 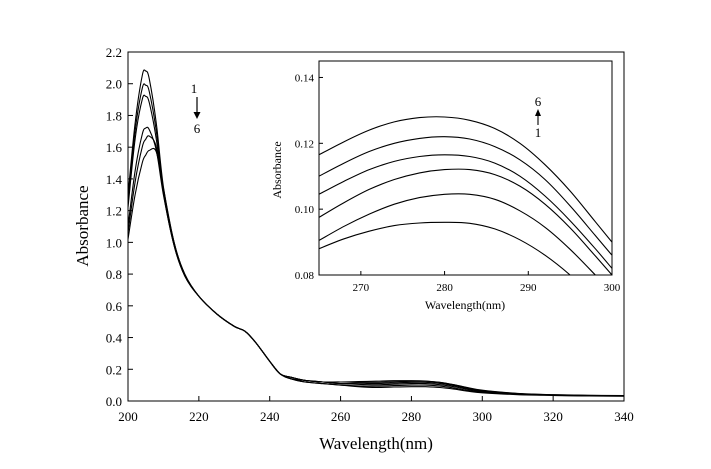 What do you see at coordinates (199, 416) in the screenshot?
I see `main-x-tick-label: 220` at bounding box center [199, 416].